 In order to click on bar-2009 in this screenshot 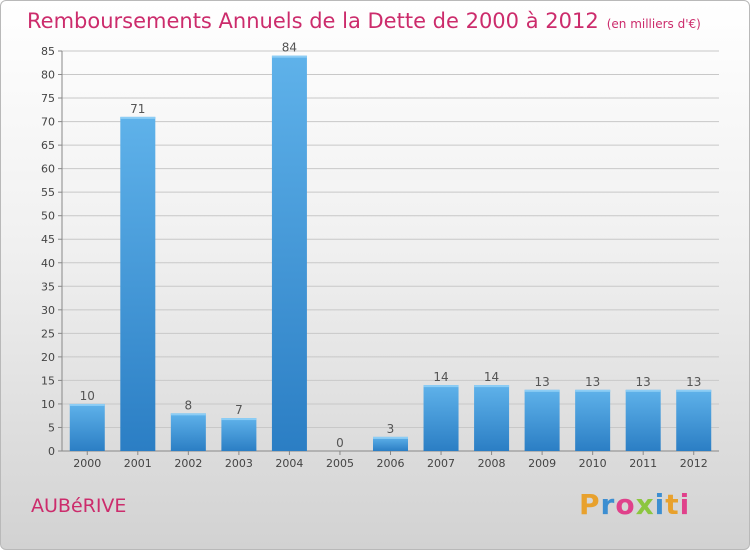, I will do `click(542, 420)`.